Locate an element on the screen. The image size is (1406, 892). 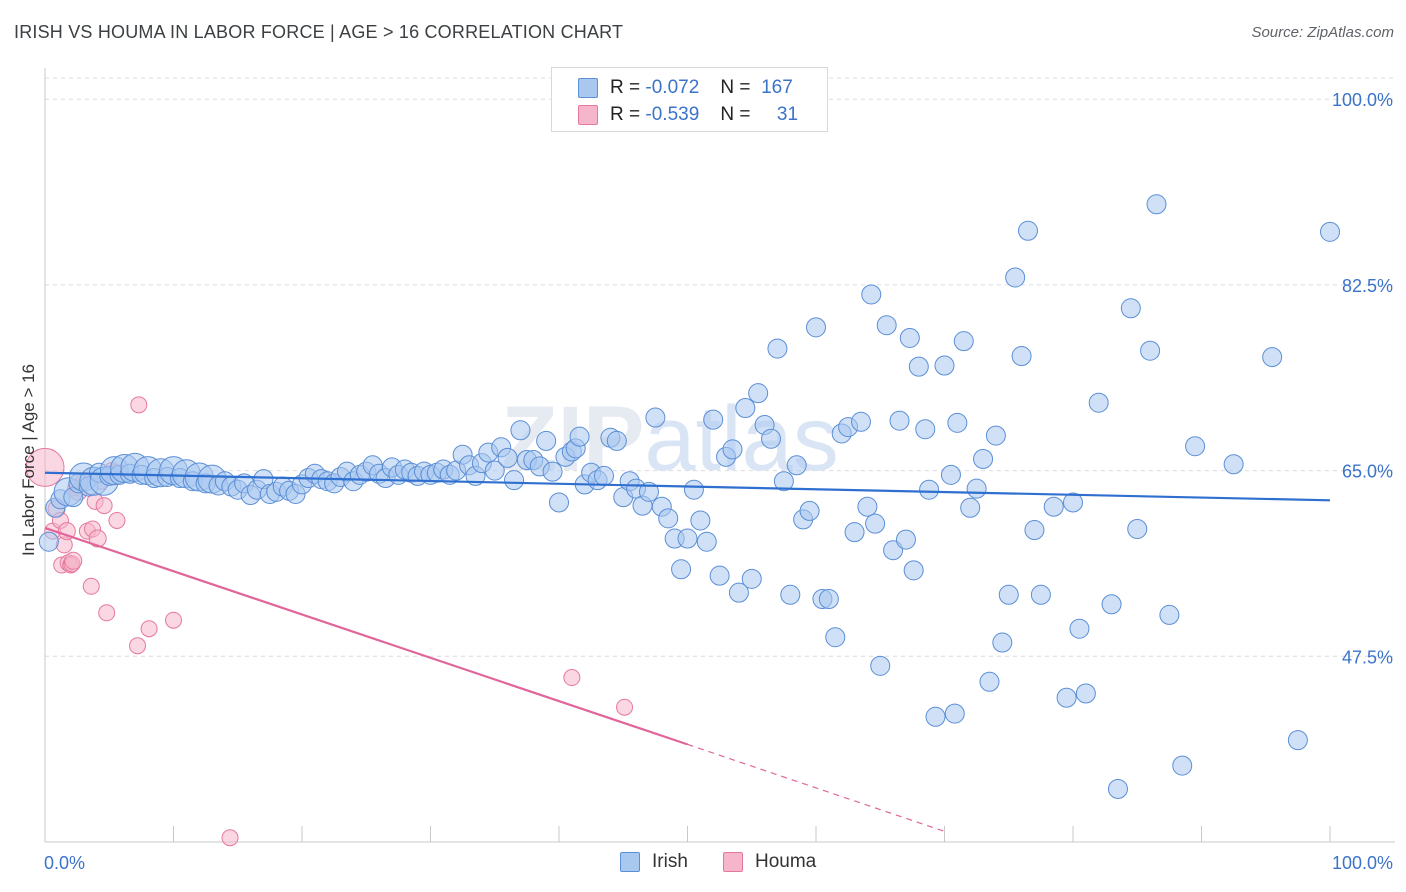
legend-item-houma: Houma is located at coordinates (769, 862).